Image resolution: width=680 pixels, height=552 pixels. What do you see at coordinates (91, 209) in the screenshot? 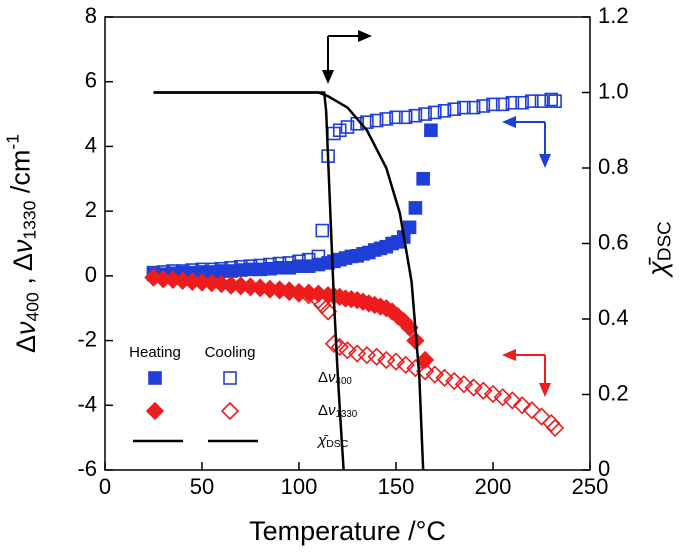
I see `y-tick-label: 2` at bounding box center [91, 209].